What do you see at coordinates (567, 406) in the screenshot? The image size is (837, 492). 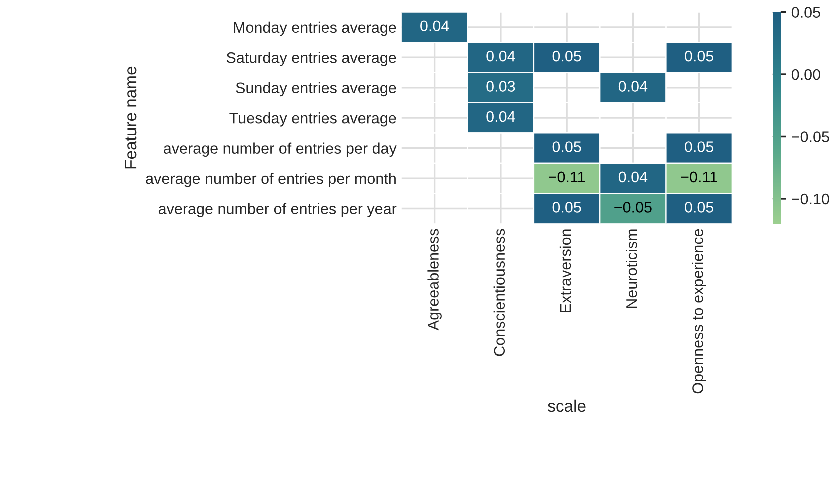 I see `x-axis-title: scale` at bounding box center [567, 406].